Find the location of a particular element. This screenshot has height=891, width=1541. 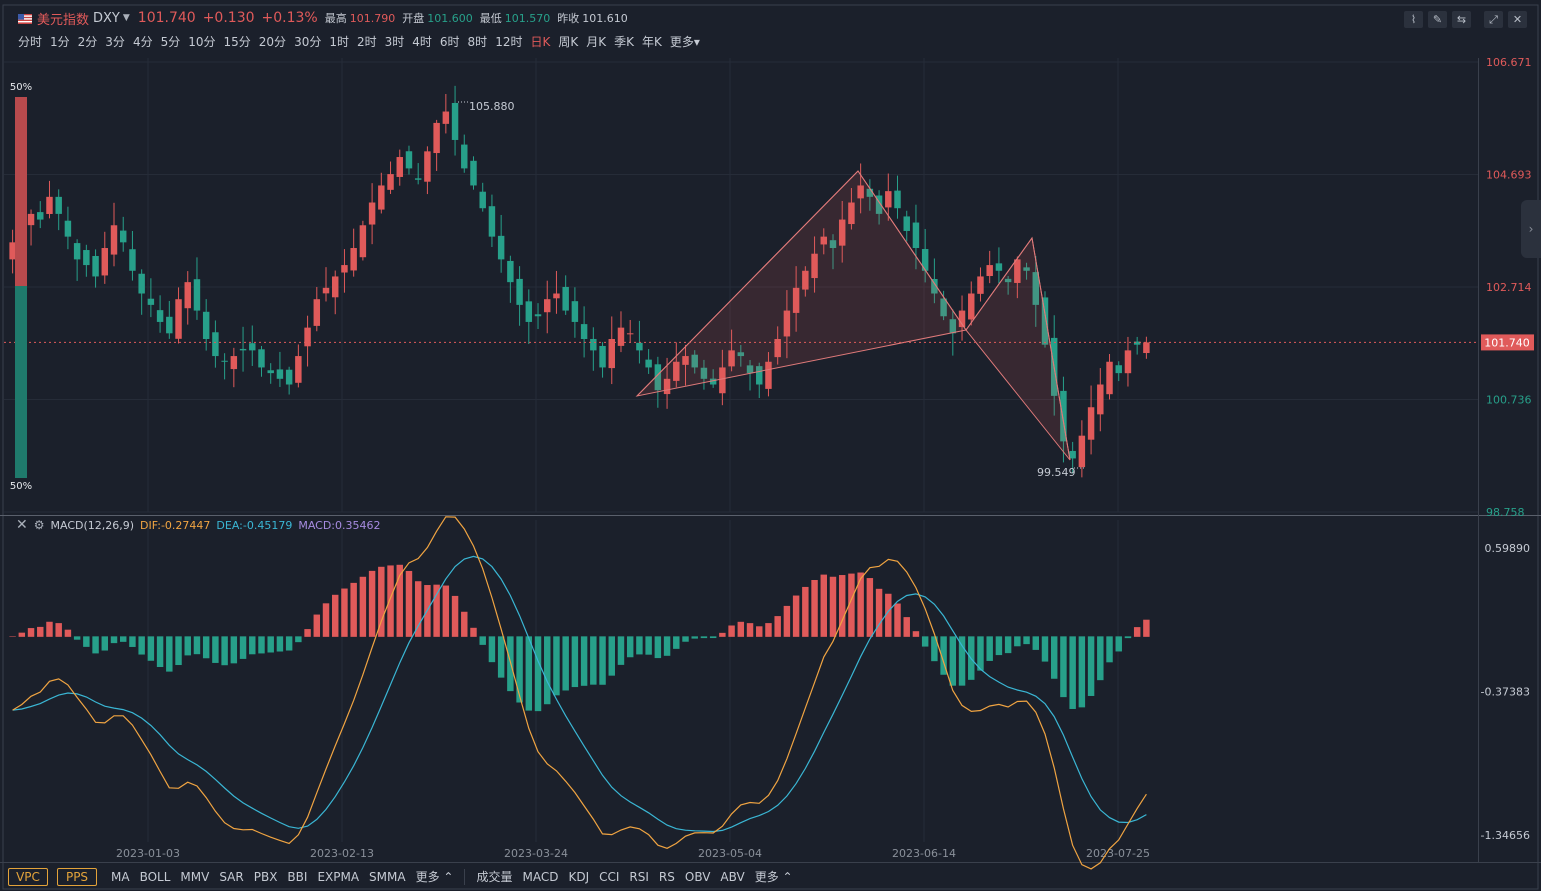

date-axis-label: 2023-03-24 is located at coordinates (536, 853).